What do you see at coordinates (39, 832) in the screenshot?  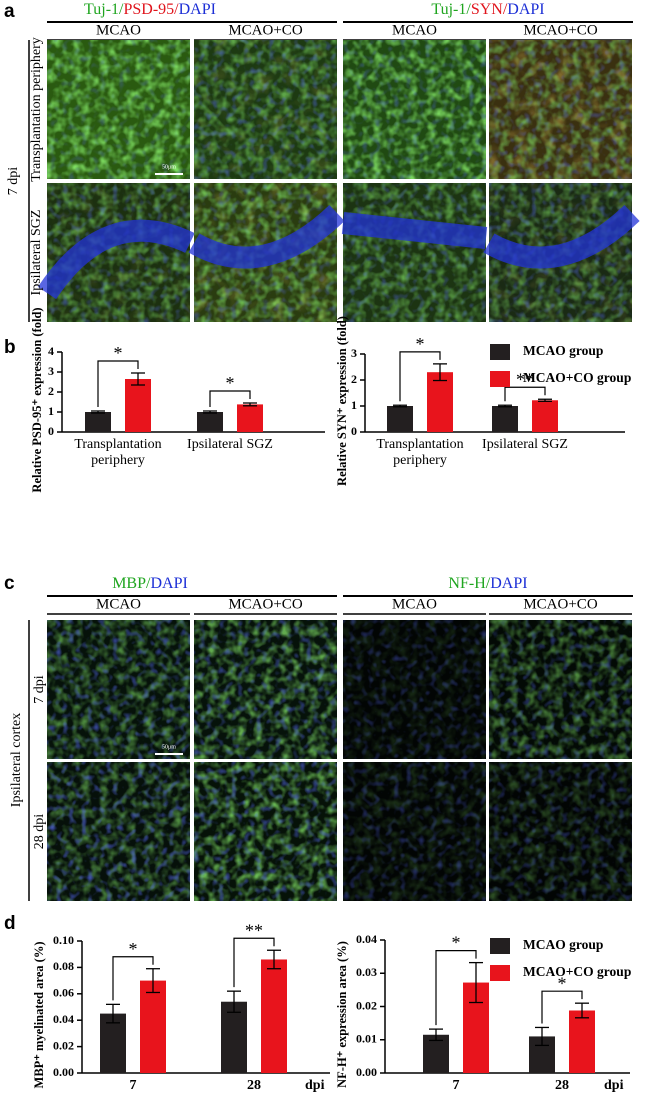 I see `row-label: 28 dpi` at bounding box center [39, 832].